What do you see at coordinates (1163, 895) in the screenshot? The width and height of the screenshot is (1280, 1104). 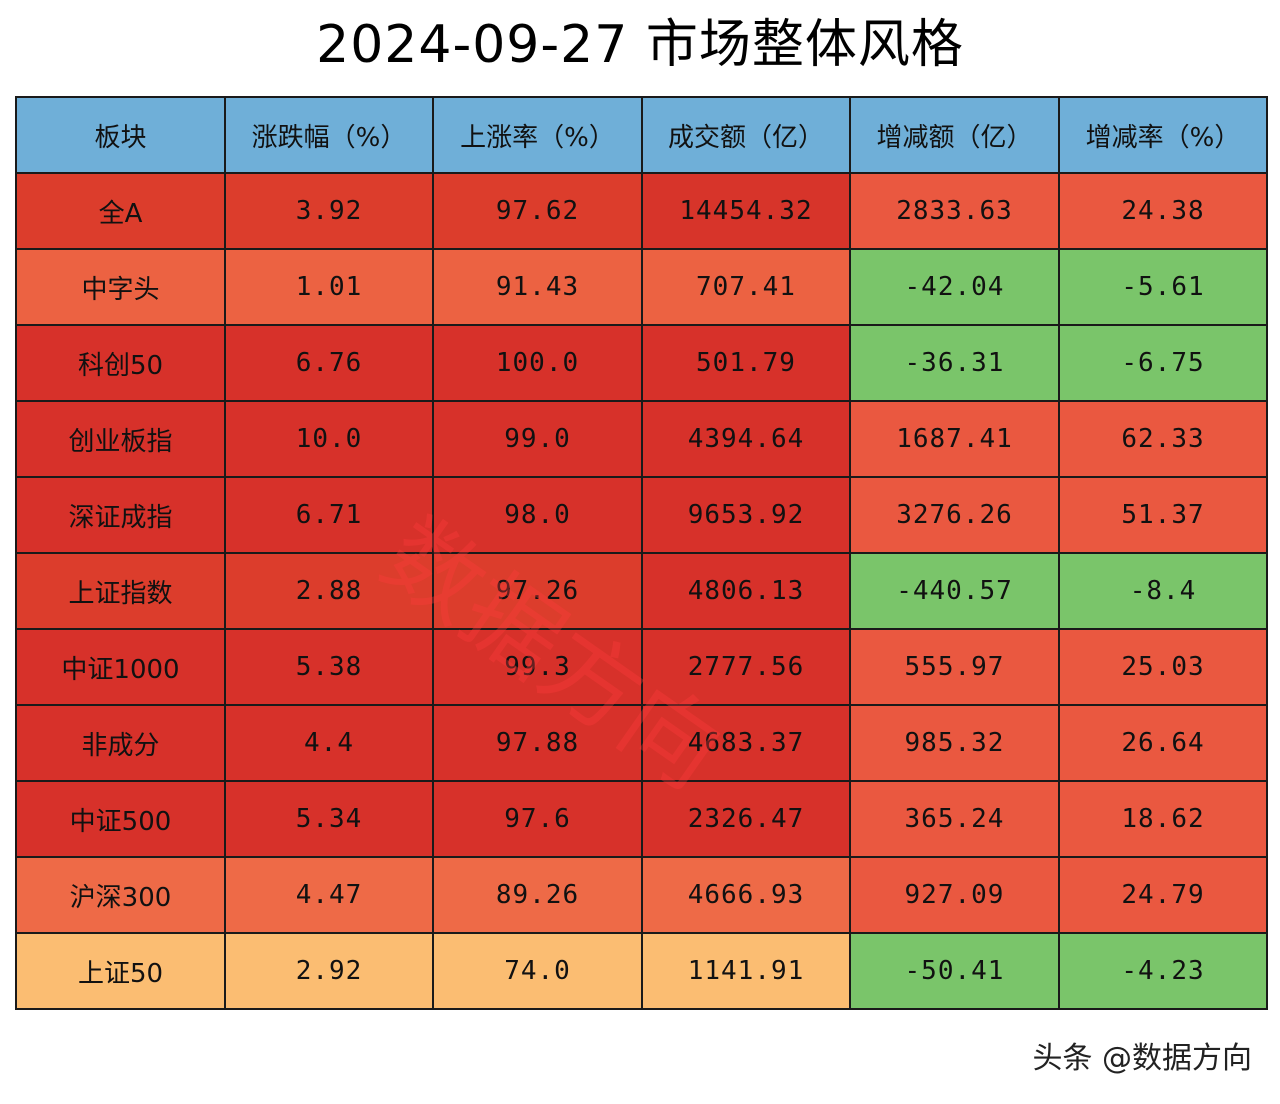 I see `value-cell: 24.79` at bounding box center [1163, 895].